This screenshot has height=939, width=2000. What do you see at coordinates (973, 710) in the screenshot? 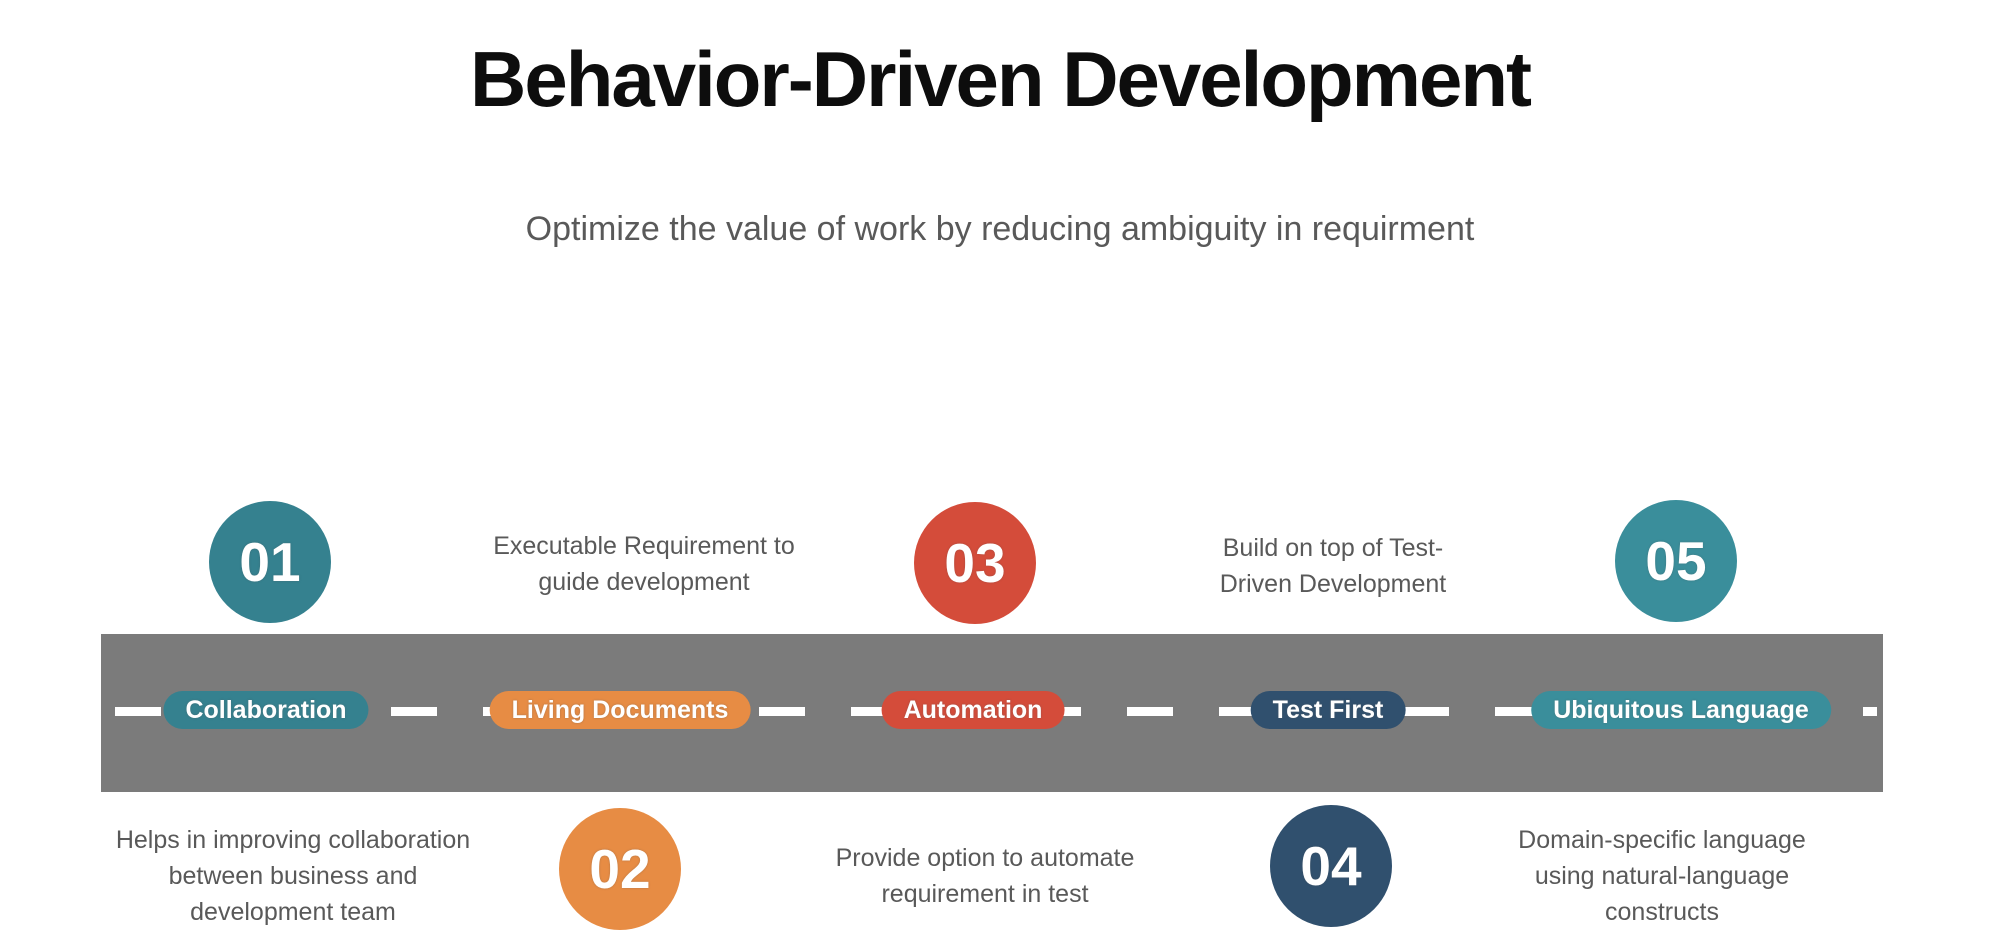
I see `road-pill-automation: Automation` at bounding box center [973, 710].